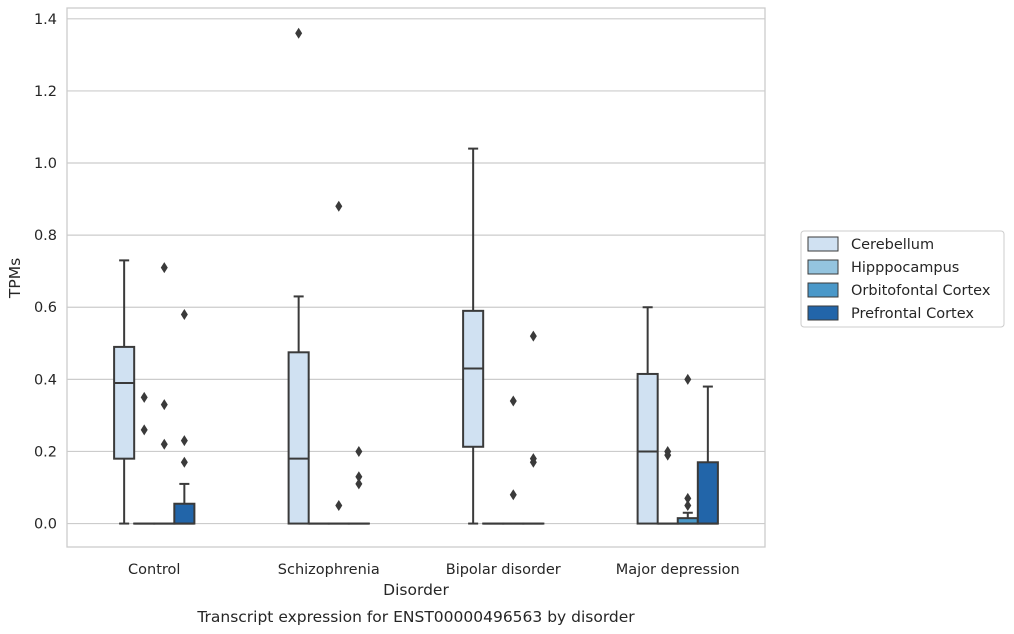 This screenshot has width=1014, height=634. Describe the element at coordinates (921, 291) in the screenshot. I see `legend-label: Orbitofontal Cortex` at that location.